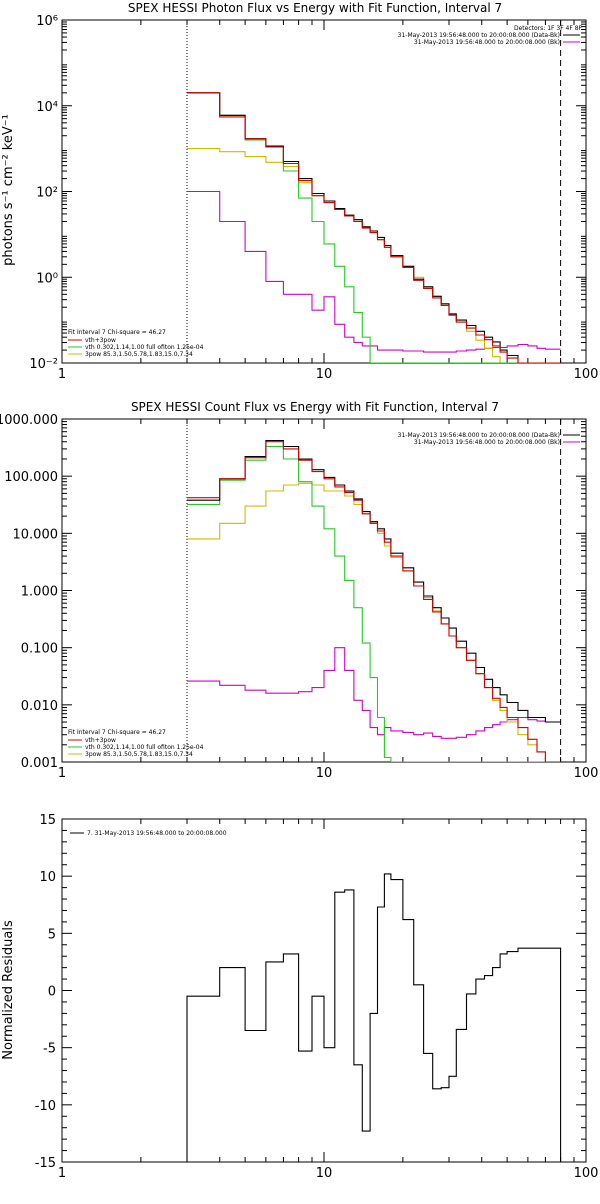  Describe the element at coordinates (8, 190) in the screenshot. I see `panel1-ylabel: photons s⁻¹ cm⁻² keV⁻¹` at that location.